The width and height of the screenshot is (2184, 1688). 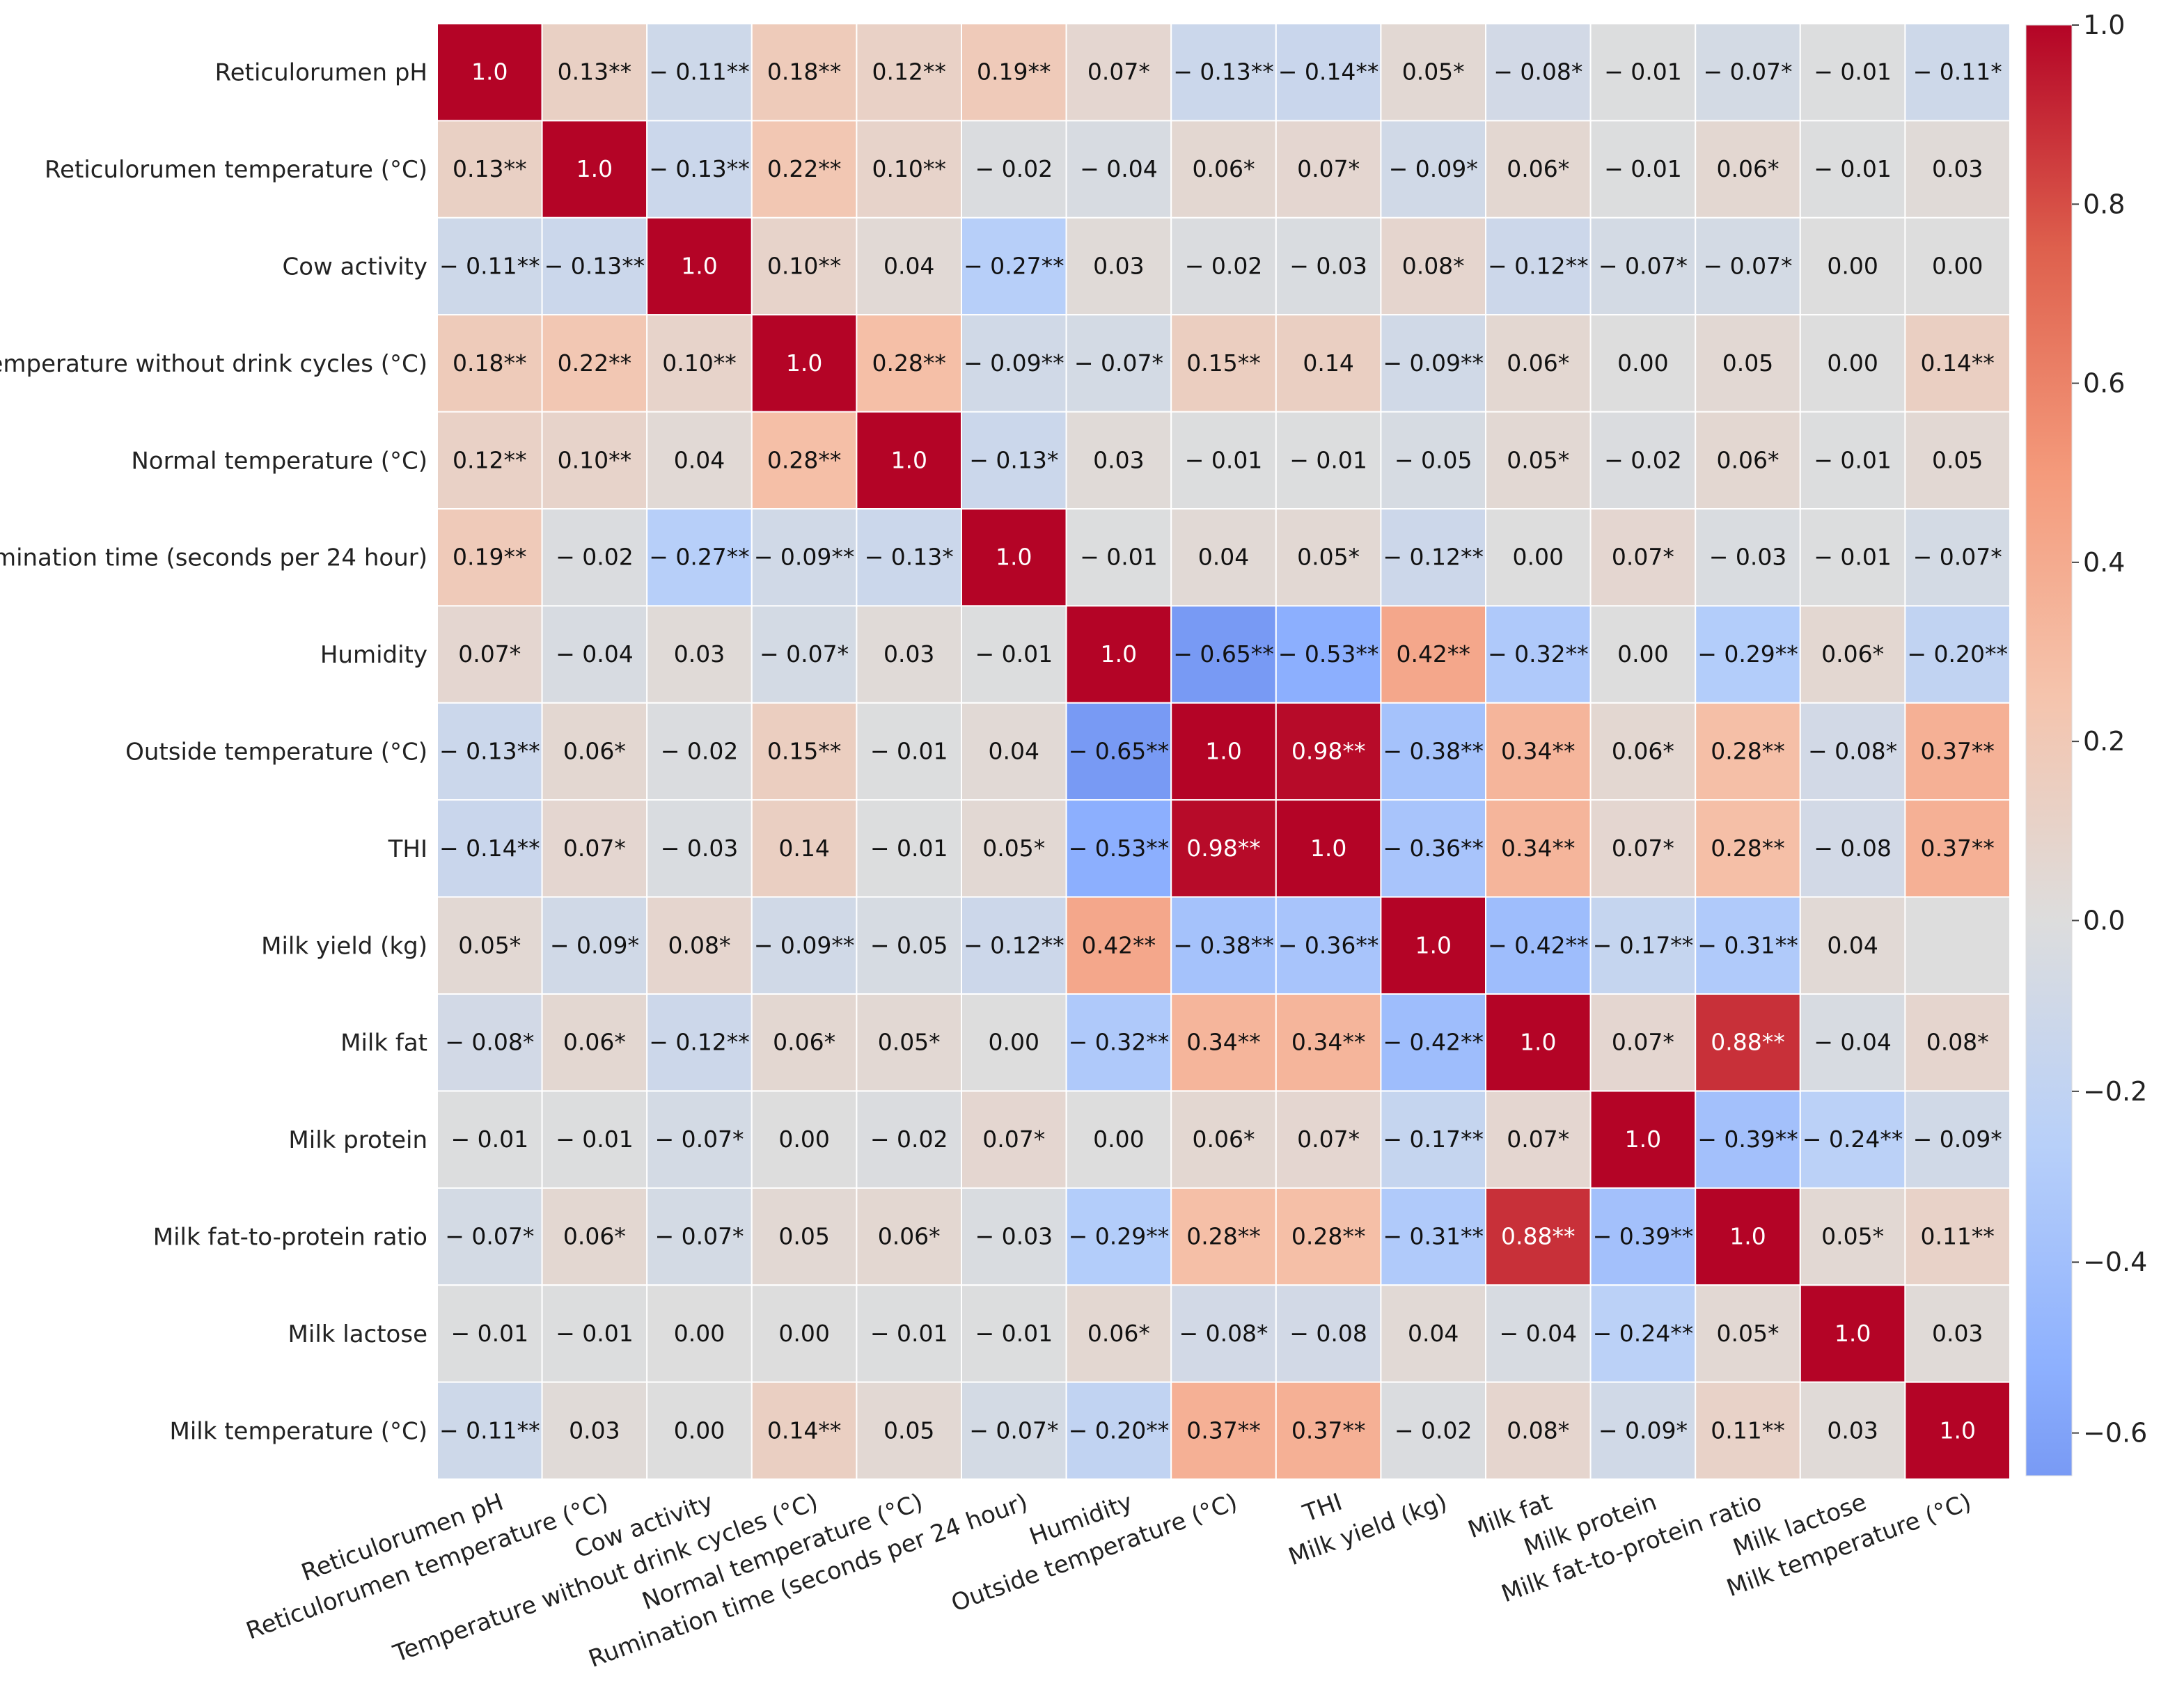 What do you see at coordinates (407, 849) in the screenshot?
I see `y-tick-label: THI` at bounding box center [407, 849].